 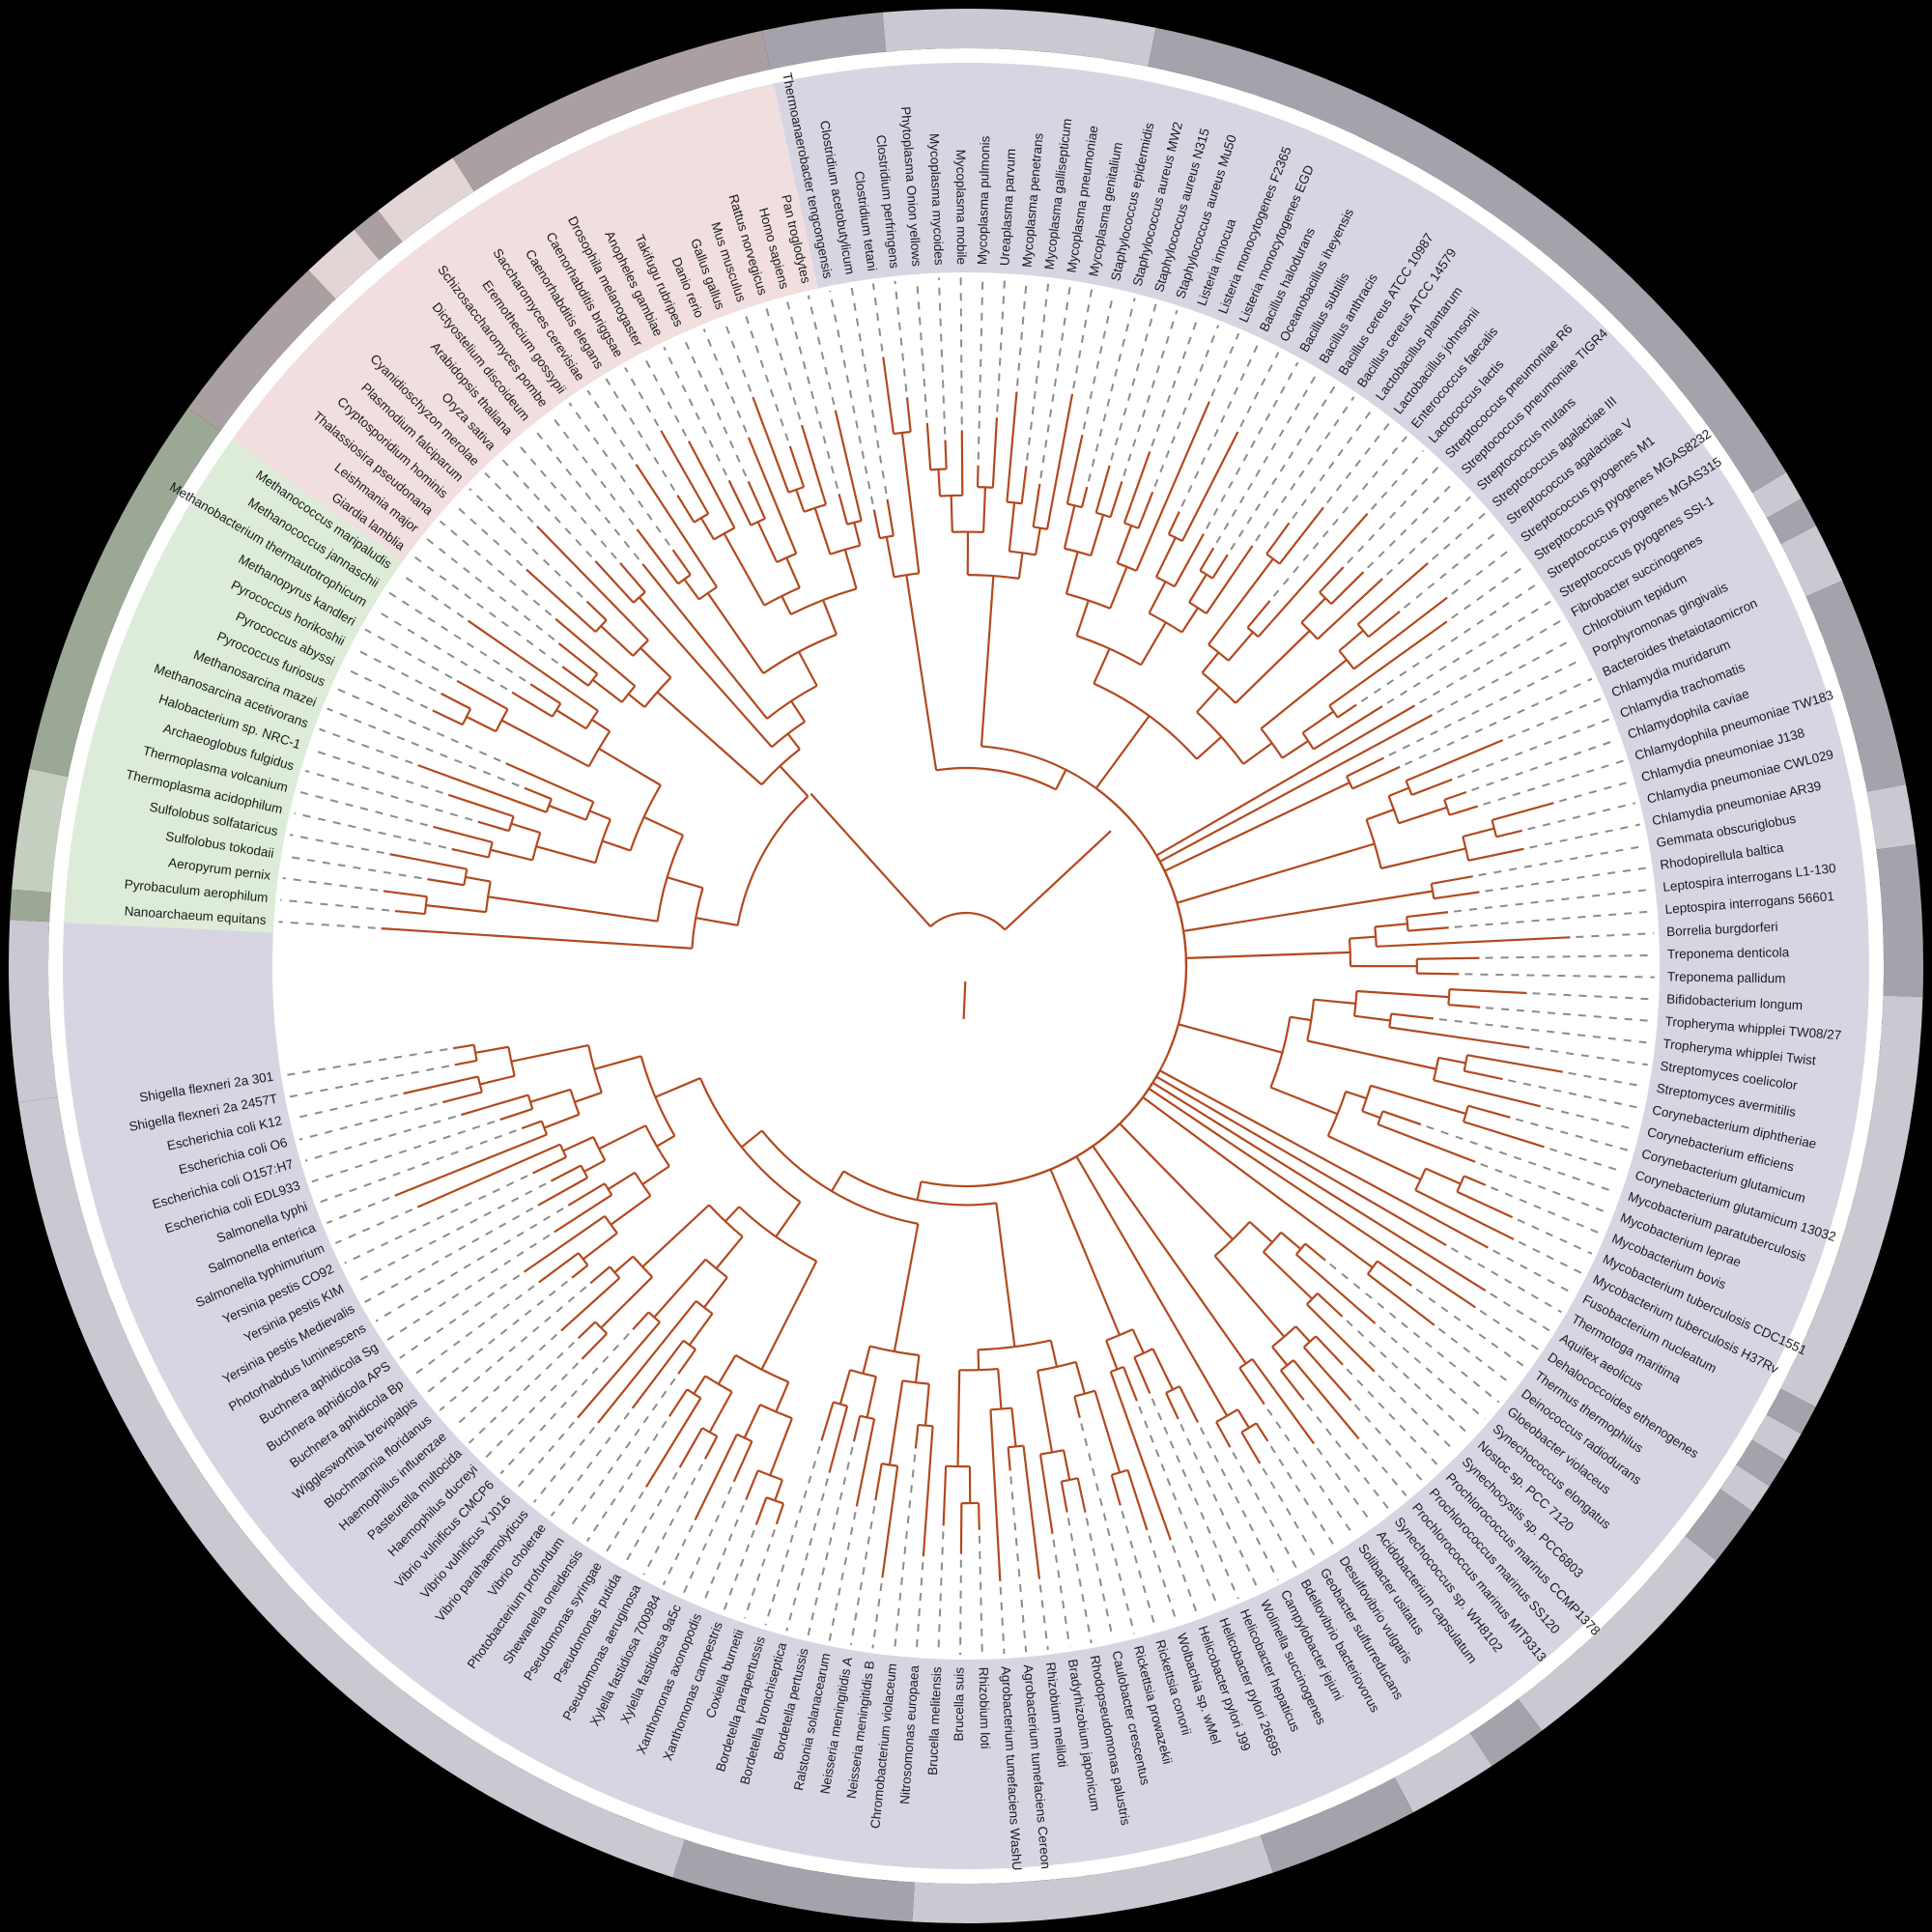 I want to click on species-label: Brucella suis, so click(x=959, y=1704).